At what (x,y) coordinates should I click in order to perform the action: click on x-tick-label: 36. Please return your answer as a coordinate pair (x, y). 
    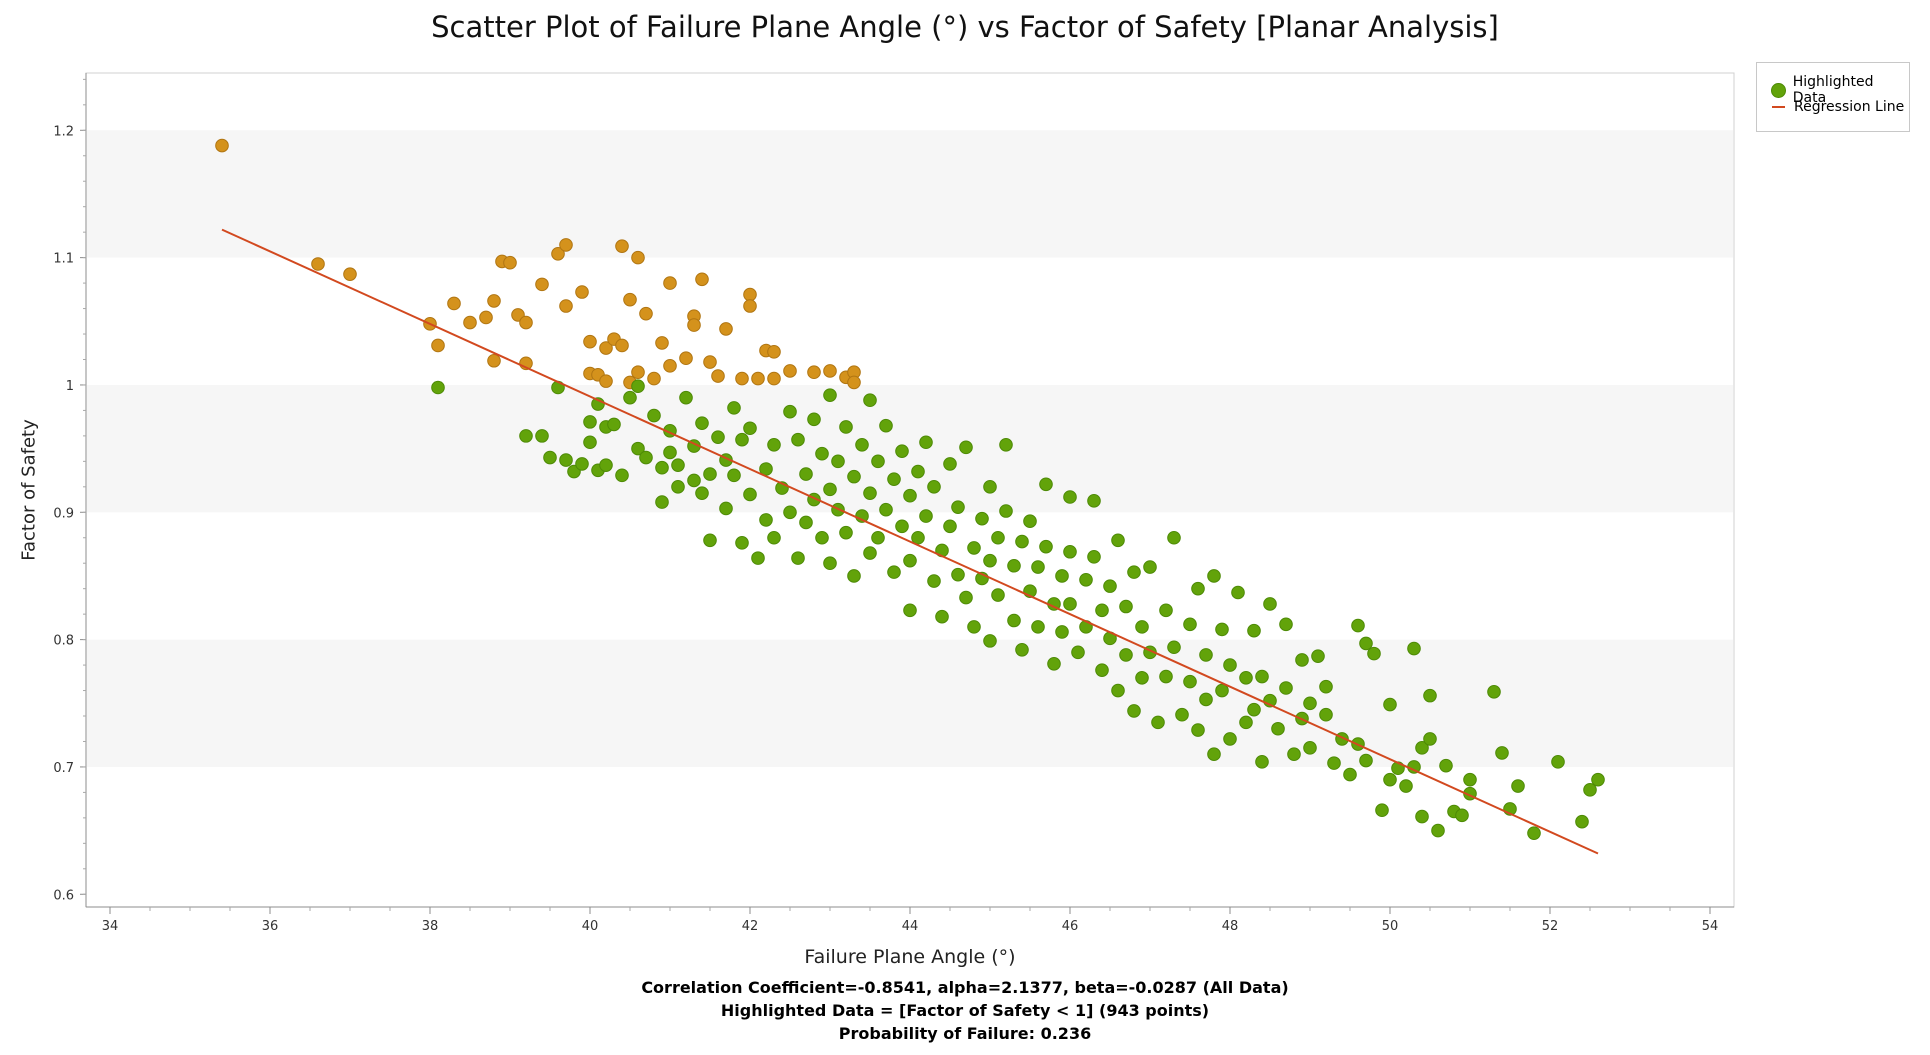
    Looking at the image, I should click on (270, 926).